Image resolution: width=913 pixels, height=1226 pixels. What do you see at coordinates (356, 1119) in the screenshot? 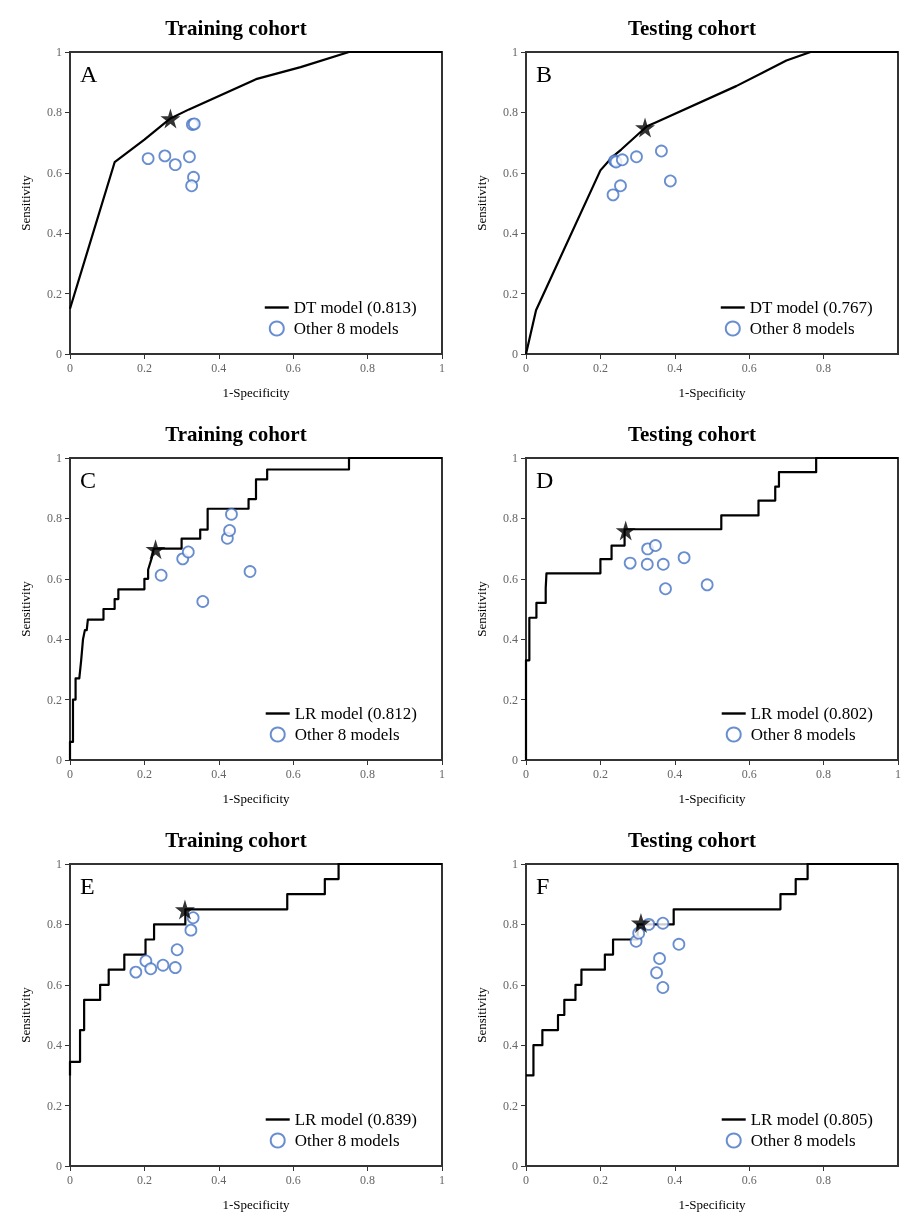
I see `legend-label: LR model (0.839)` at bounding box center [356, 1119].